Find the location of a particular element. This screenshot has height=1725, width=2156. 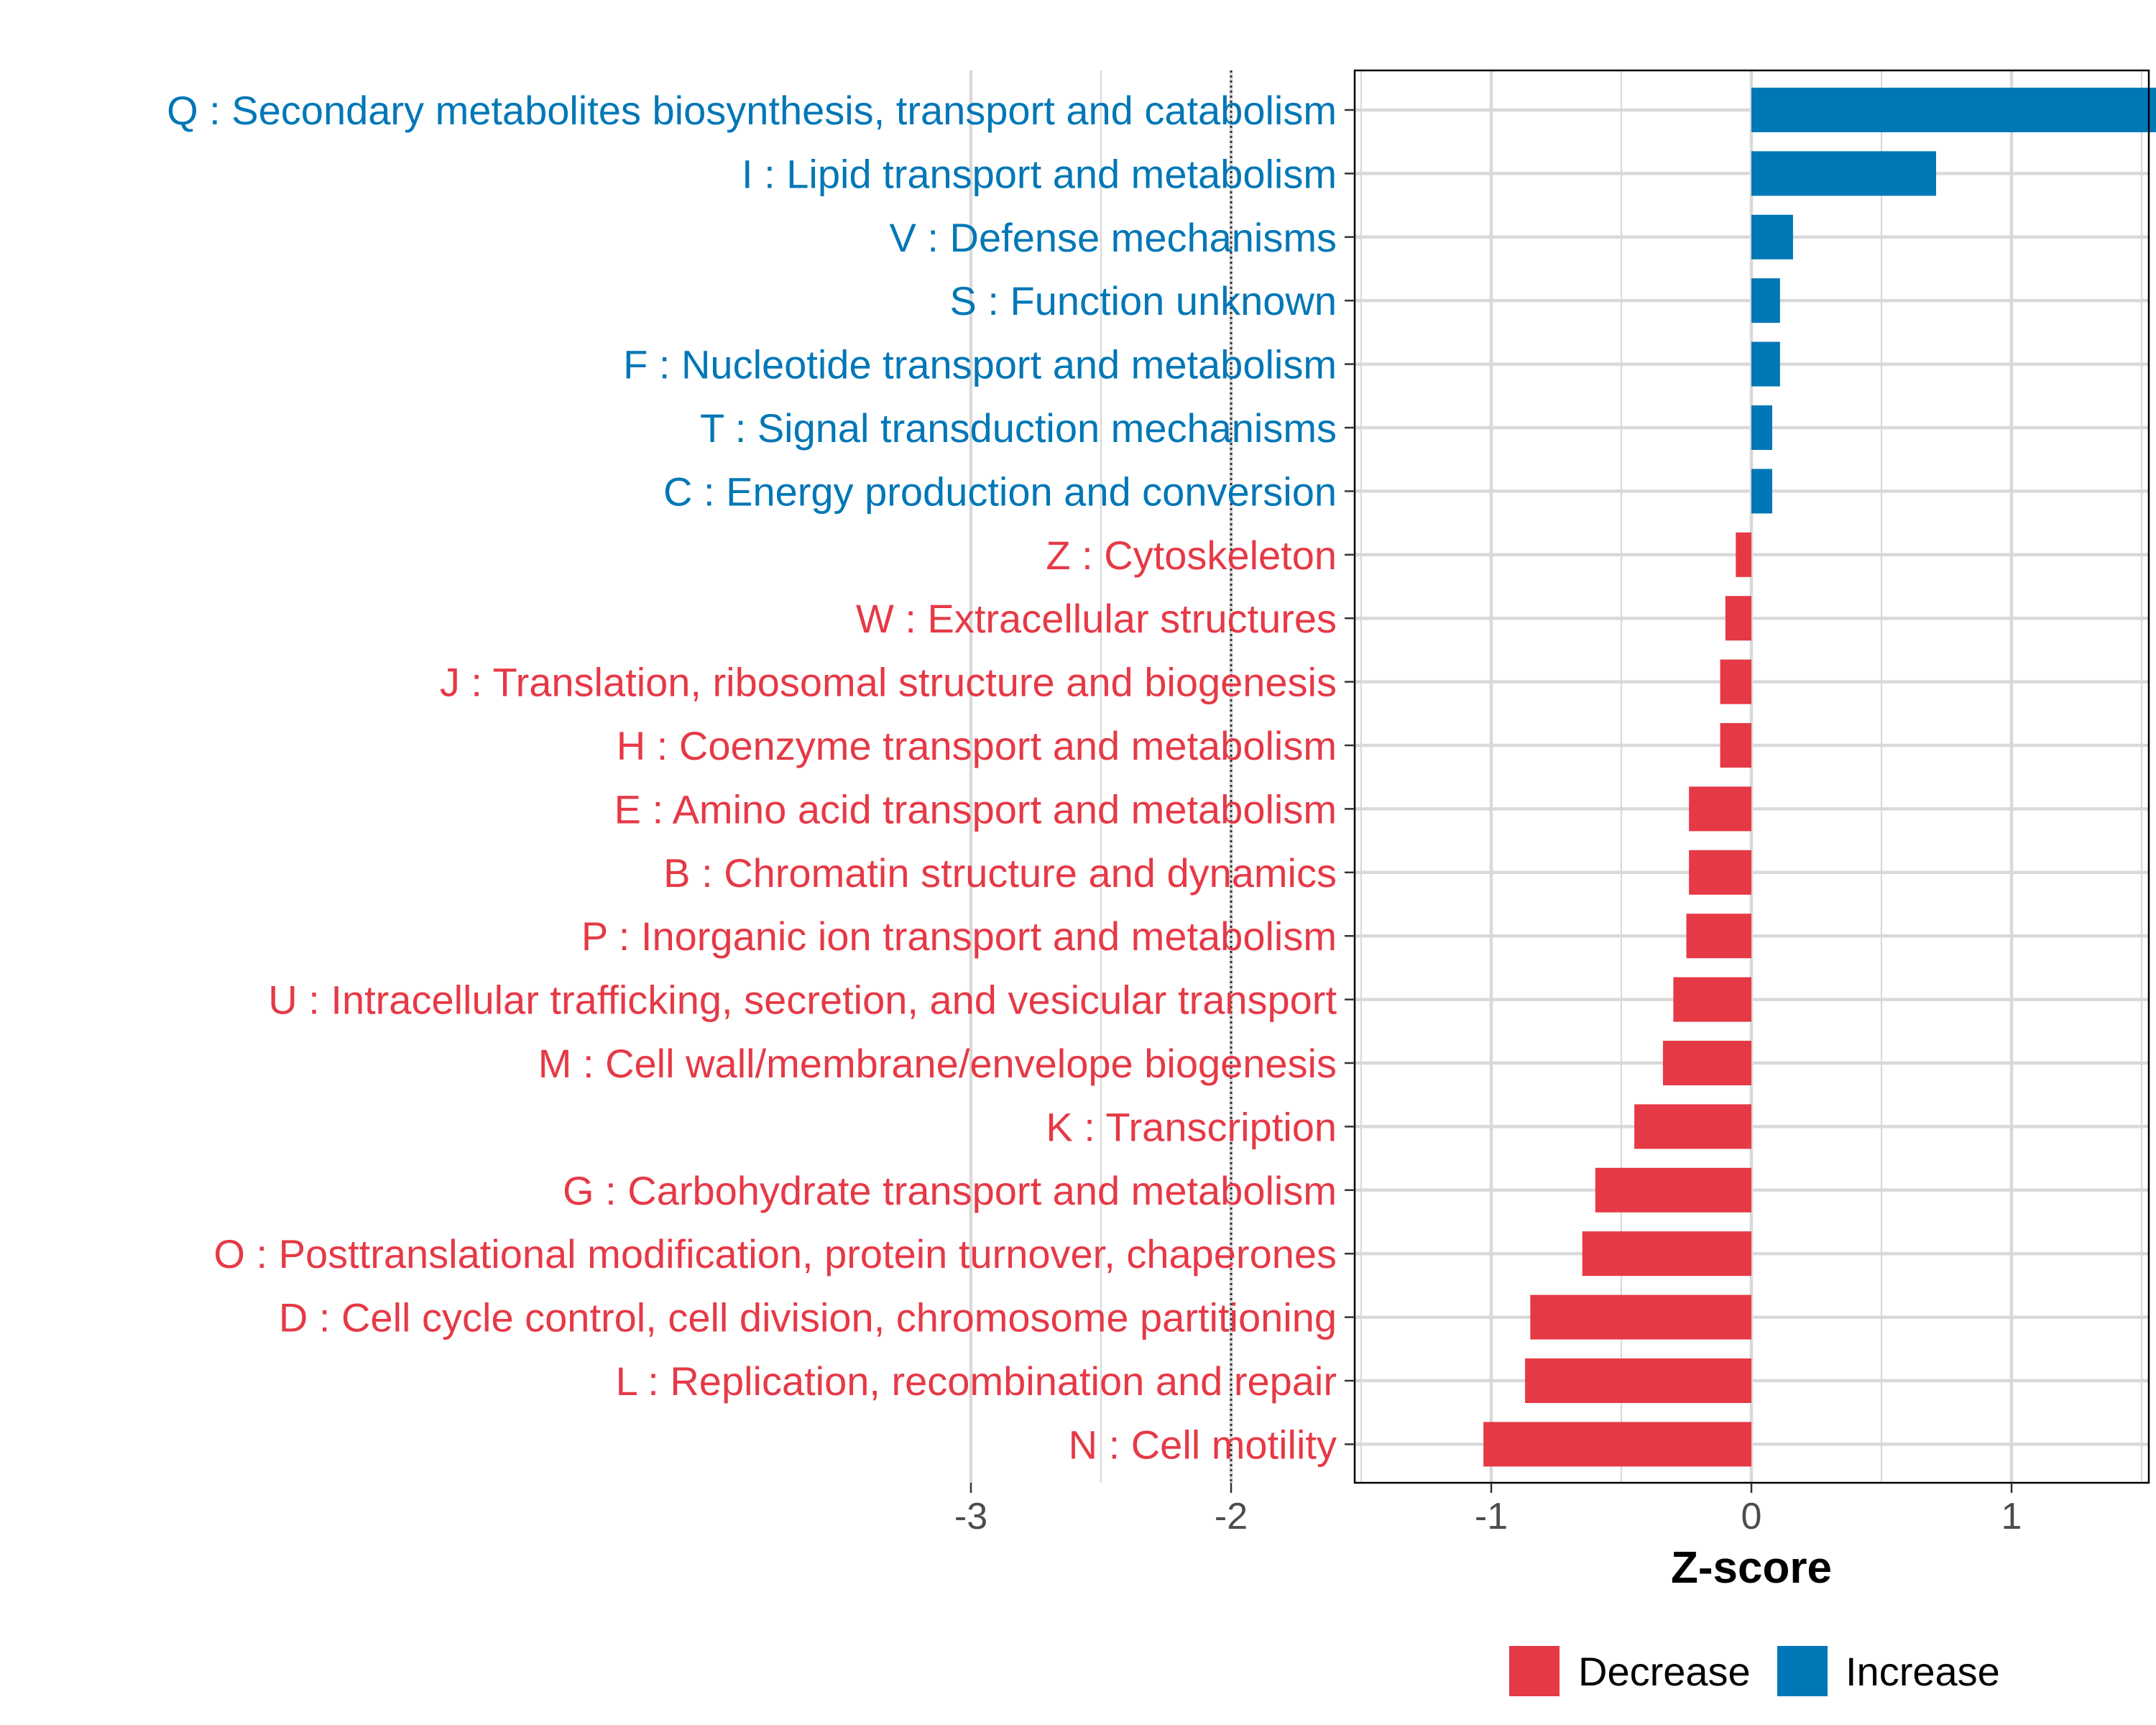

y-tick-label: C : Energy production and conversion is located at coordinates (1000, 491).